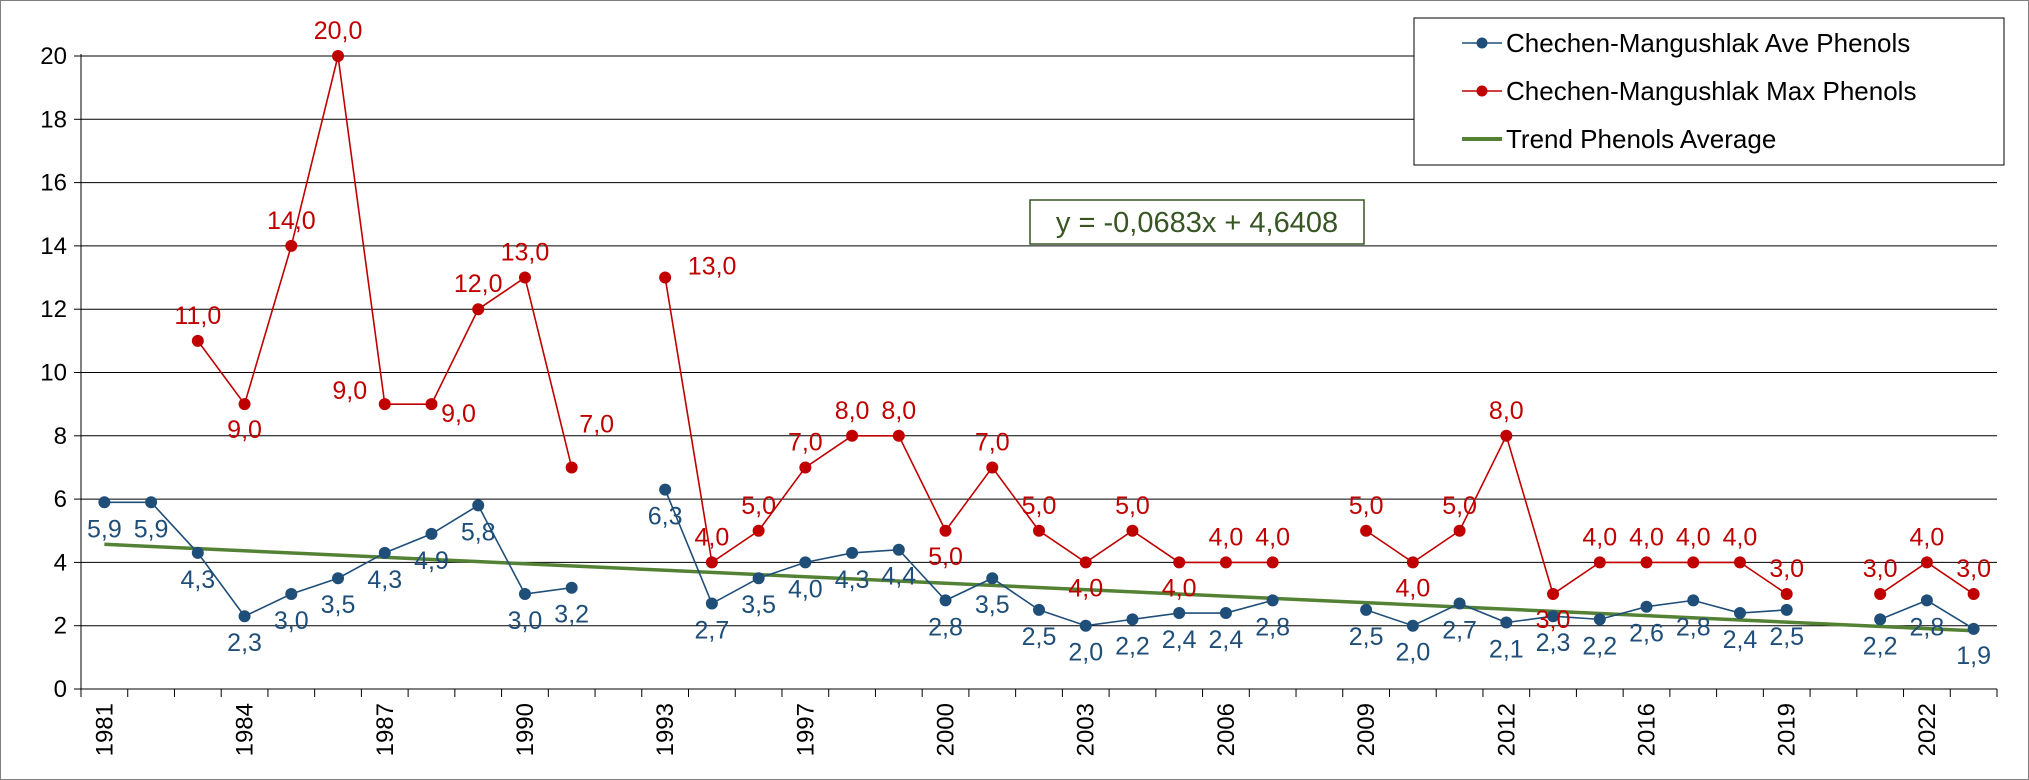  Describe the element at coordinates (852, 580) in the screenshot. I see `data-label-avg: 4,3` at that location.